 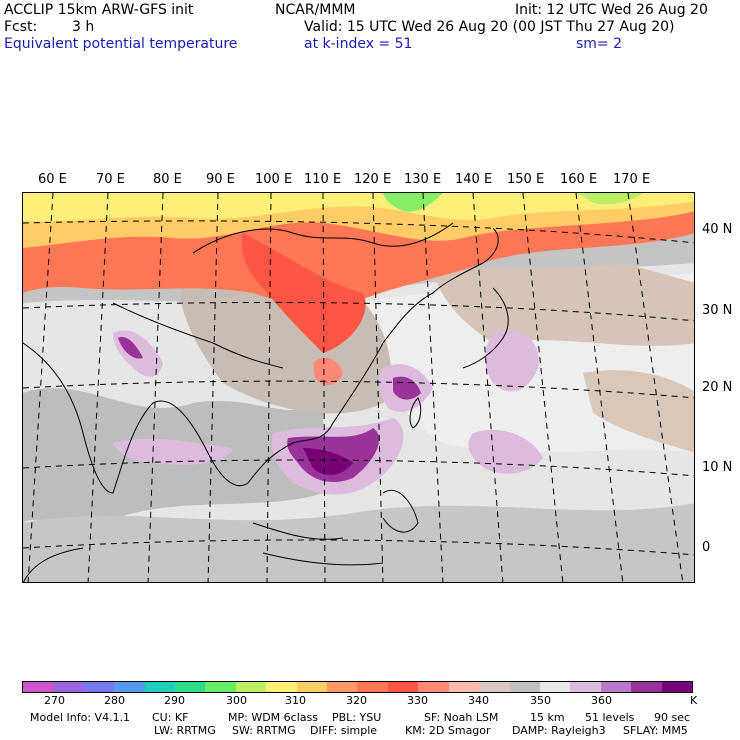 What do you see at coordinates (717, 387) in the screenshot?
I see `lat-label: 20 N` at bounding box center [717, 387].